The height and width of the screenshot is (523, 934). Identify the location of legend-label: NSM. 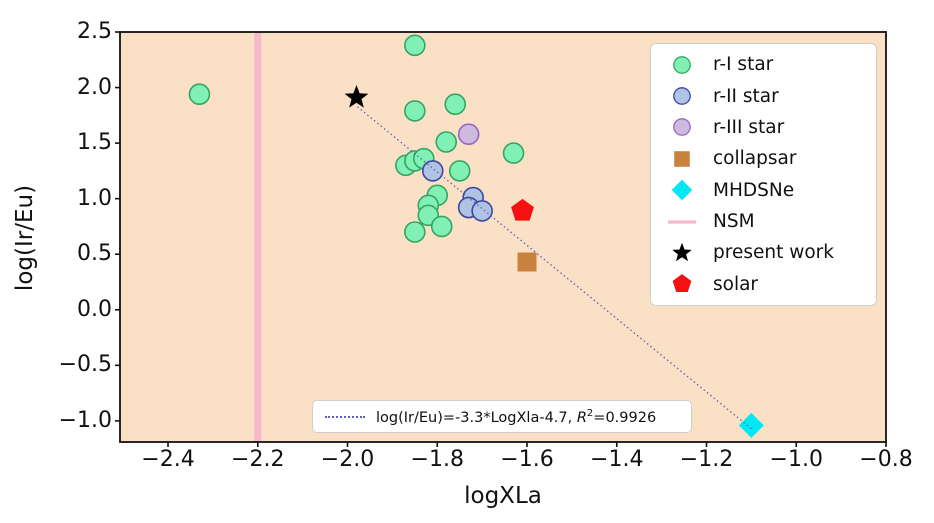
(734, 222).